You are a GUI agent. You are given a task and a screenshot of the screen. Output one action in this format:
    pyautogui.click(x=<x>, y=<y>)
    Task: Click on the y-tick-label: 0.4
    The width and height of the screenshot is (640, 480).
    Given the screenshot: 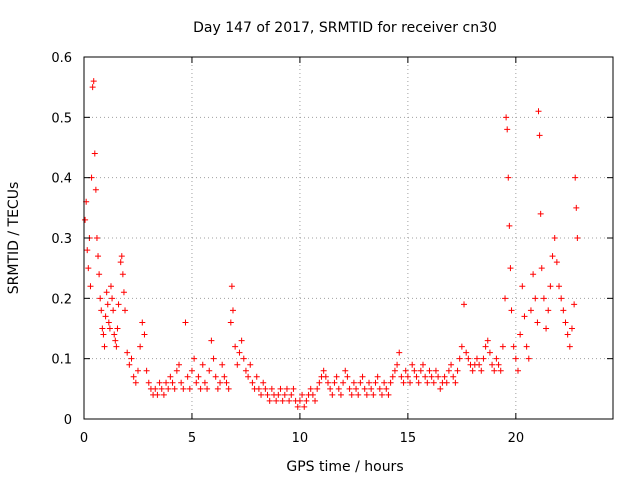 What is the action you would take?
    pyautogui.click(x=61, y=179)
    